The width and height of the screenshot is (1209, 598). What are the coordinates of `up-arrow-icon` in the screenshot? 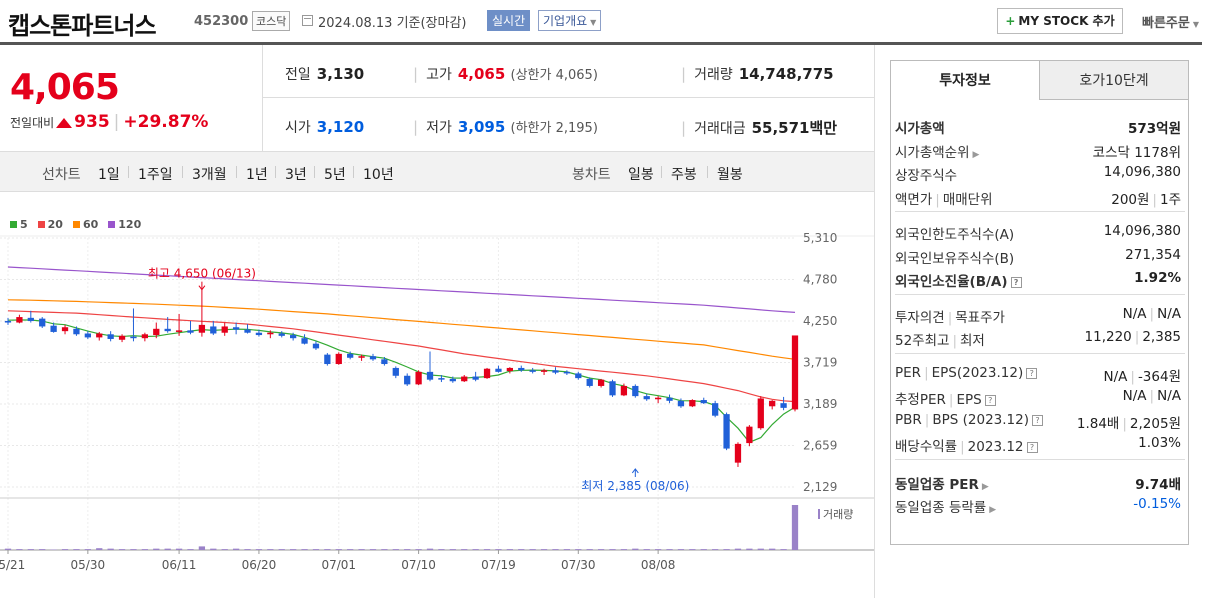 It's located at (64, 123).